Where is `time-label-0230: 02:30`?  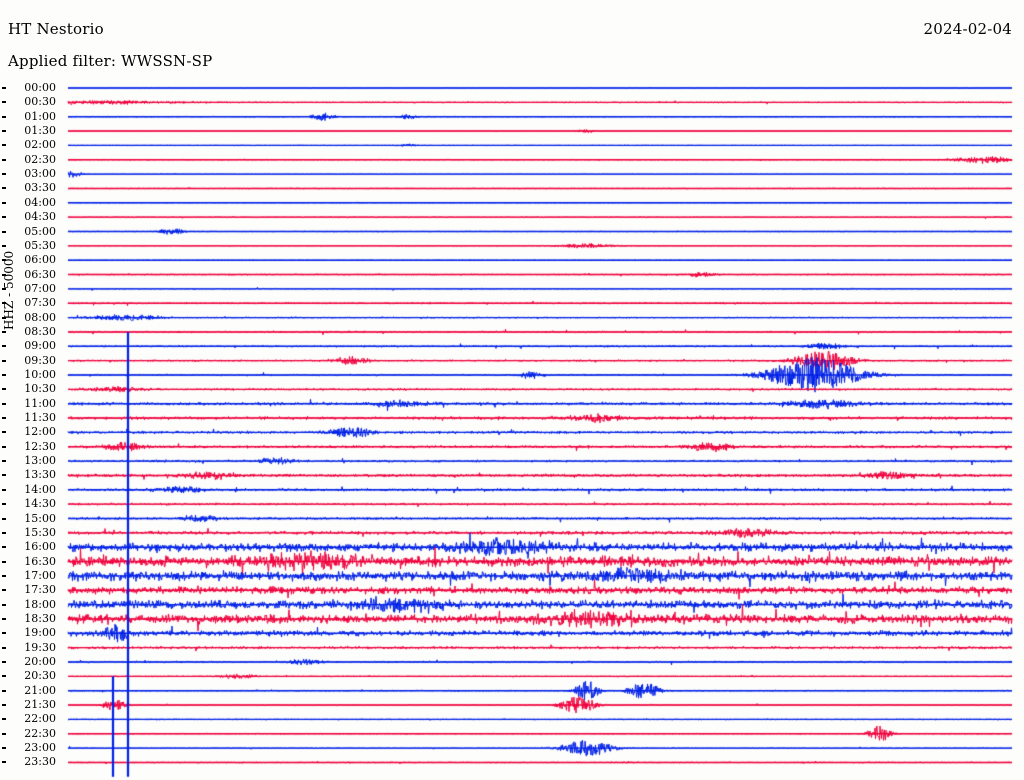 time-label-0230: 02:30 is located at coordinates (40, 159).